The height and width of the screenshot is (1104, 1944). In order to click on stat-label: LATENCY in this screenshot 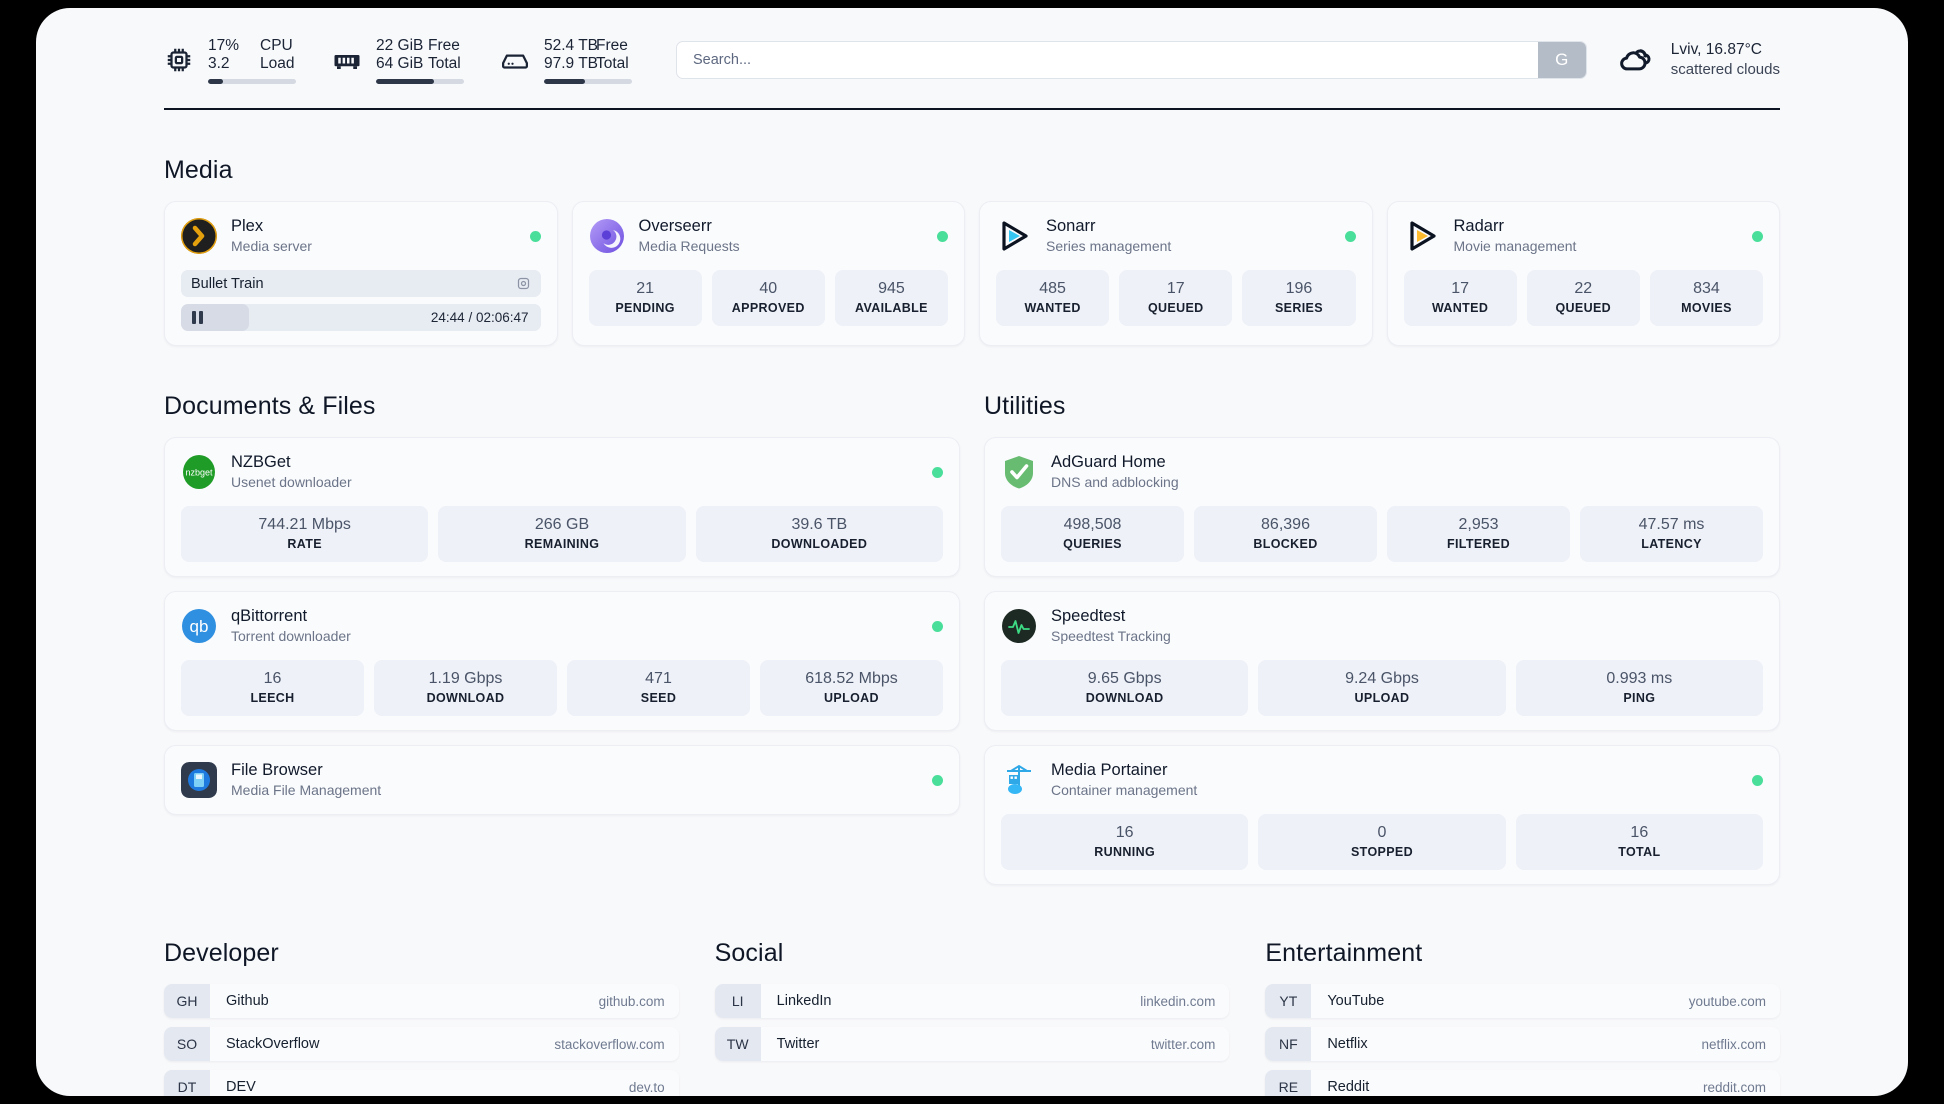, I will do `click(1671, 544)`.